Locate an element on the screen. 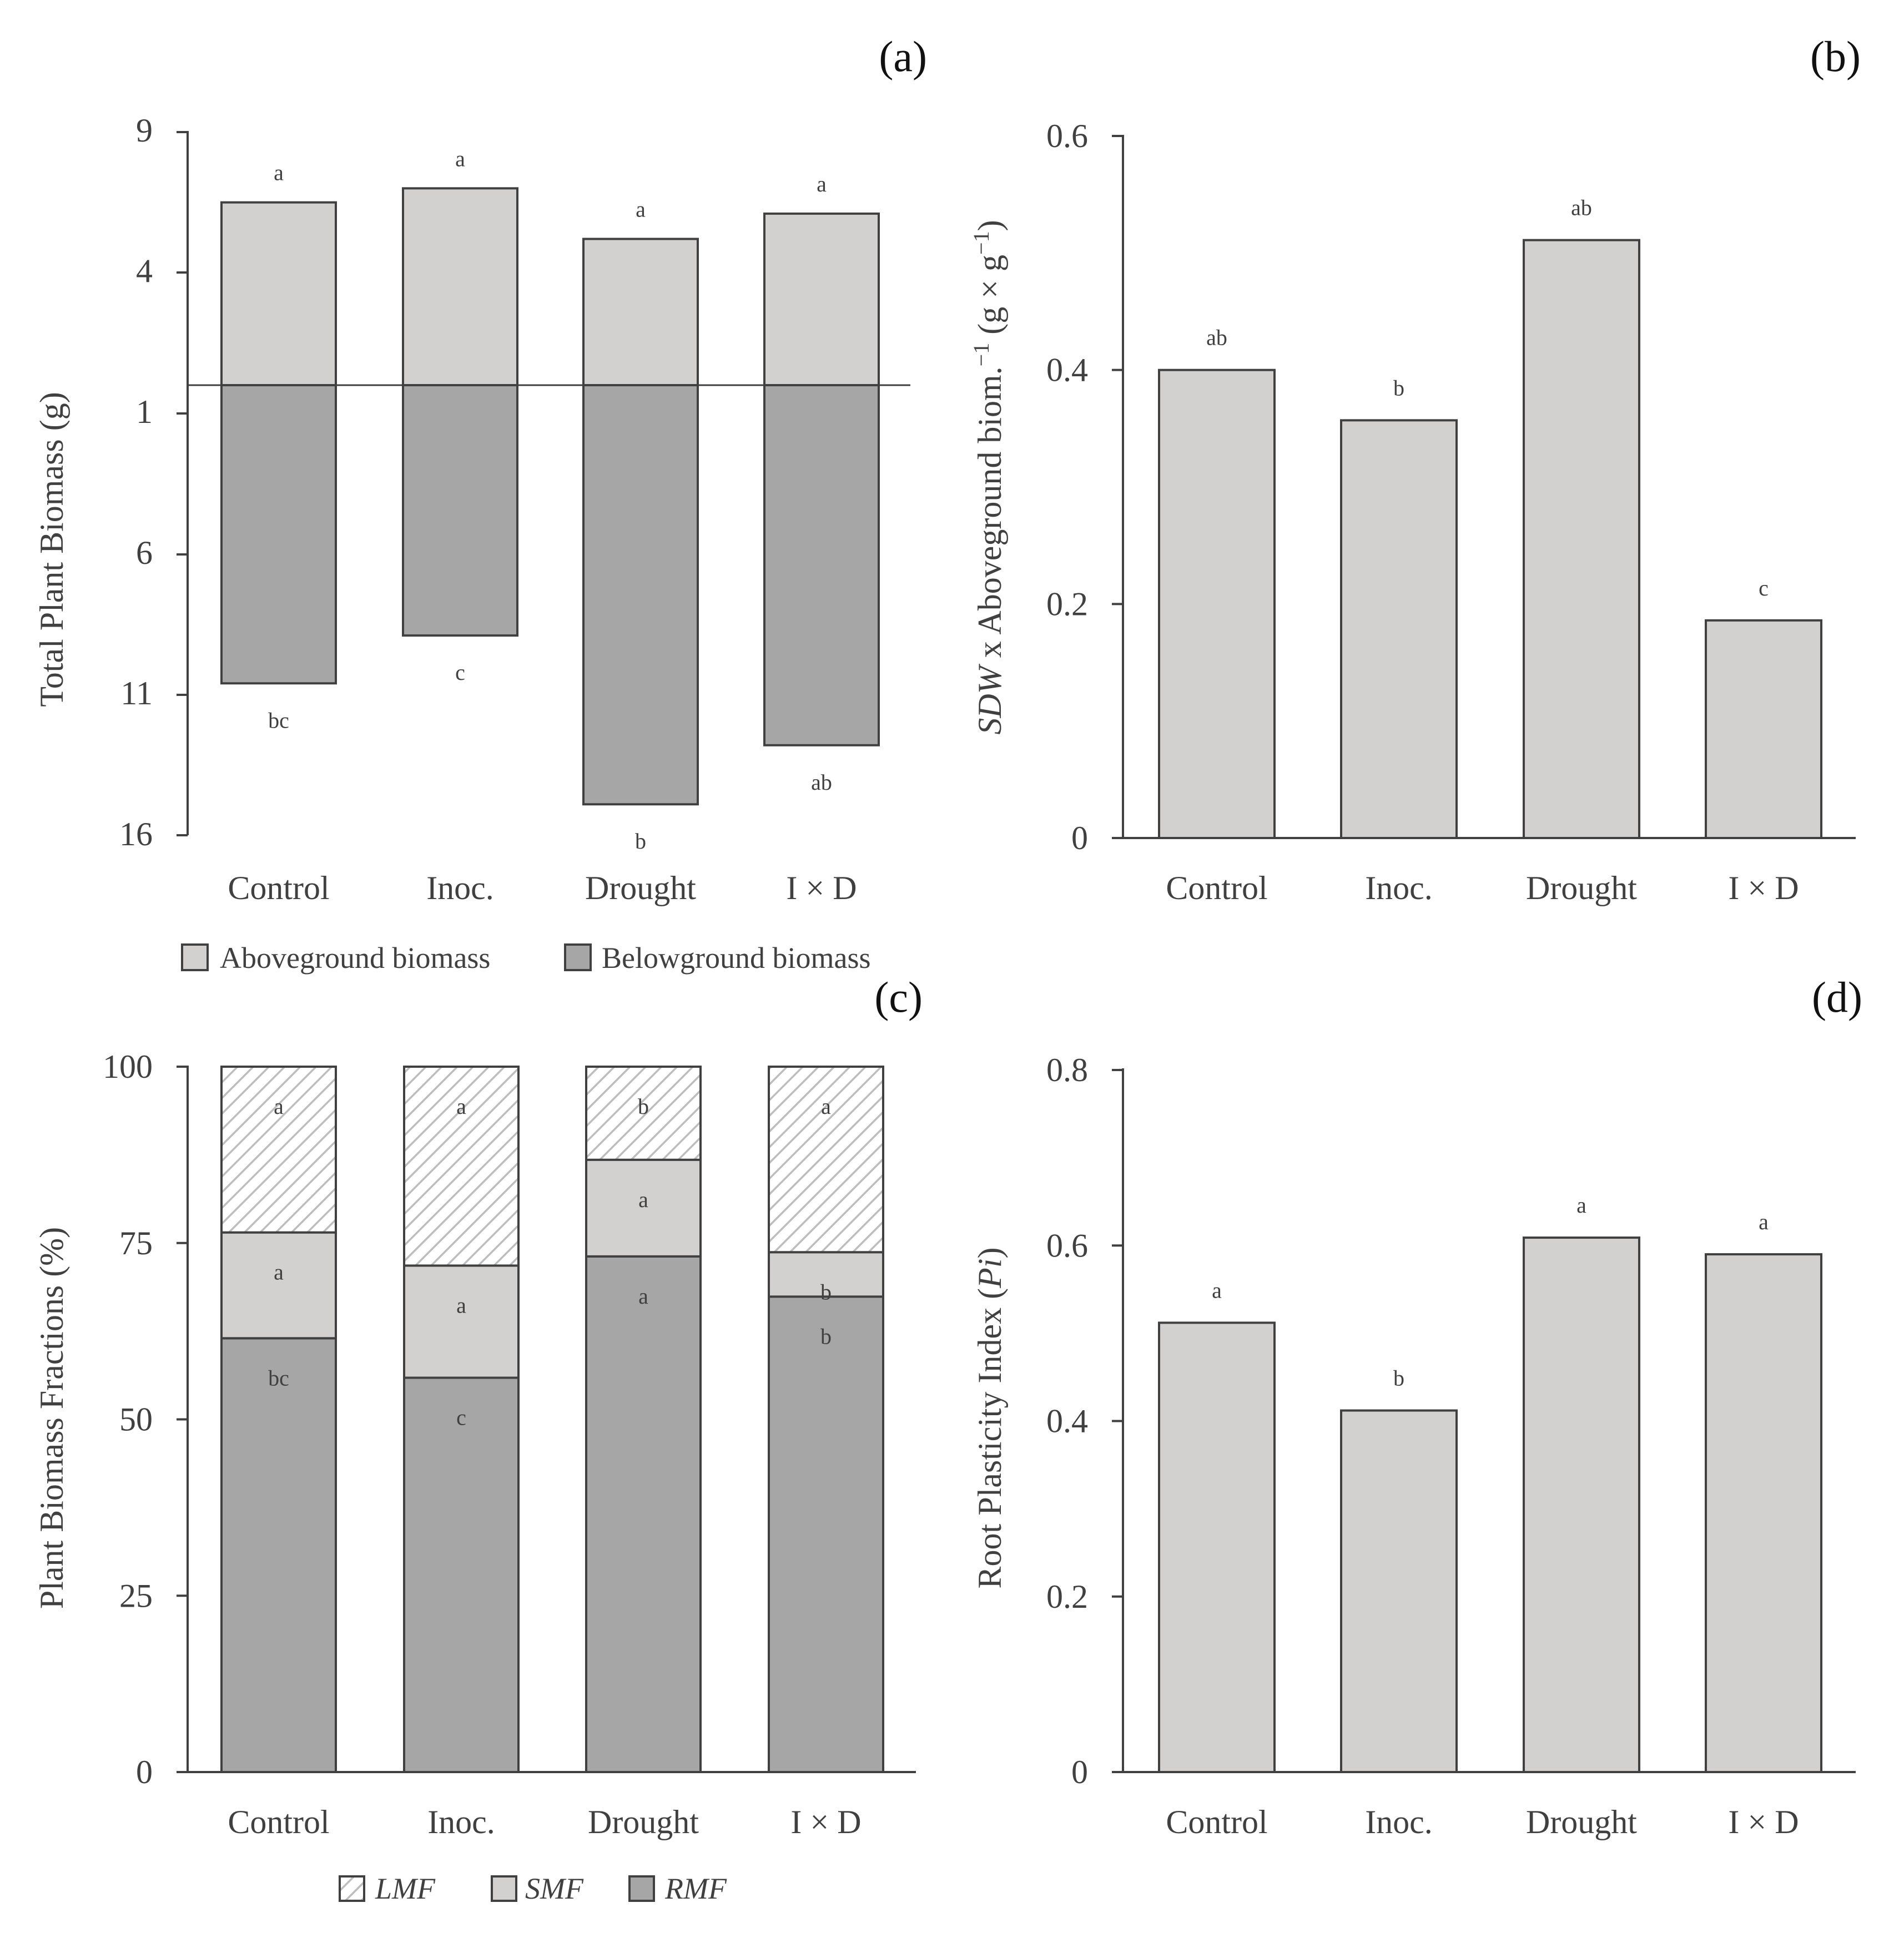 This screenshot has width=1904, height=1933. panel-b-y-label-close: ) is located at coordinates (990, 226).